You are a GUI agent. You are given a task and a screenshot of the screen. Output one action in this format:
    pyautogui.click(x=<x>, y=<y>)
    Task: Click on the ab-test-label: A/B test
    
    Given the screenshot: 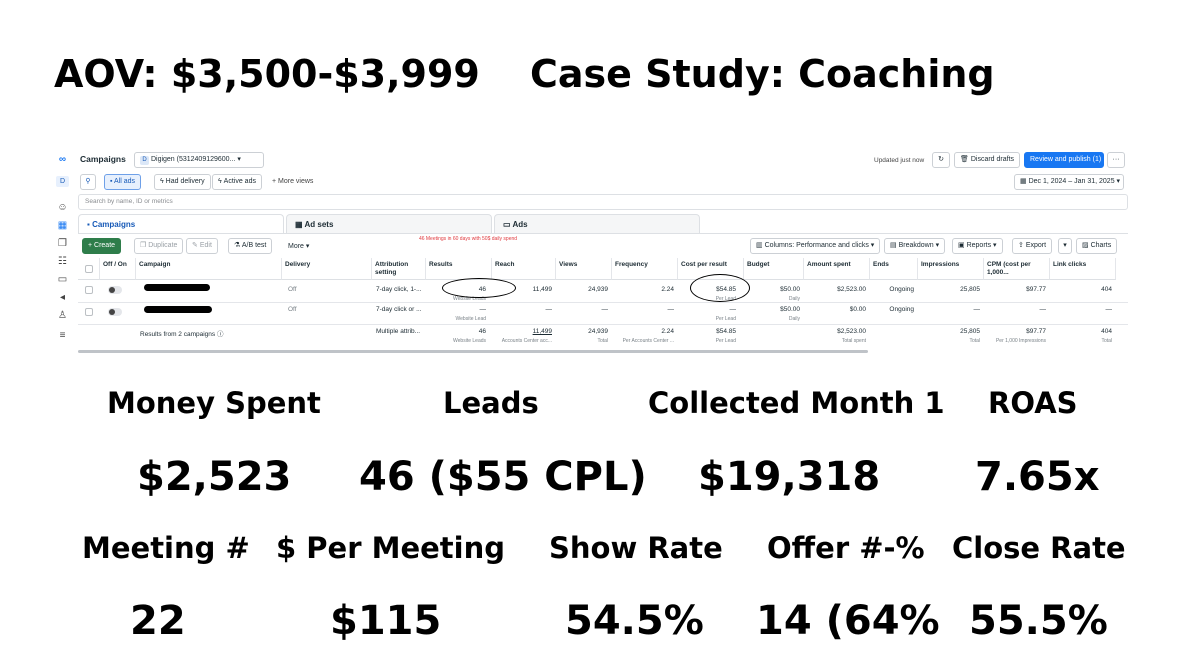 What is the action you would take?
    pyautogui.click(x=254, y=245)
    